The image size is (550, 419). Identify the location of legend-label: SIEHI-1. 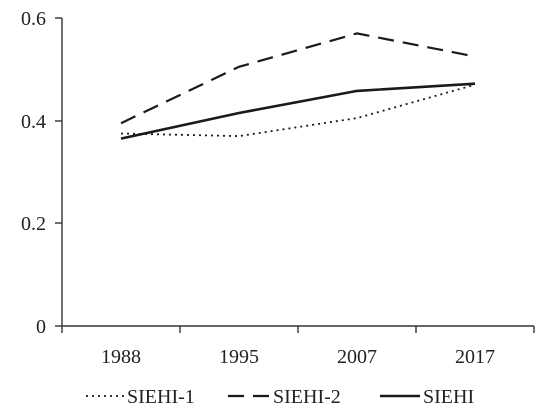
(161, 397).